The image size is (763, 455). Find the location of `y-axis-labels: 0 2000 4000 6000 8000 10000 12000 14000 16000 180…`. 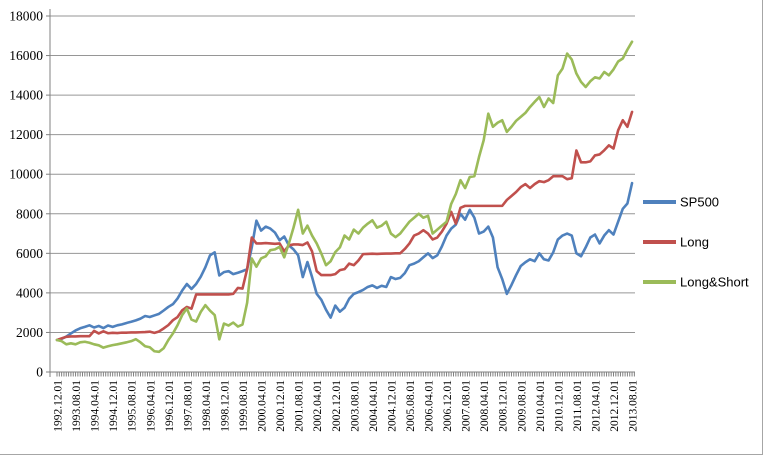

y-axis-labels: 0 2000 4000 6000 8000 10000 12000 14000 16000 180… is located at coordinates (26, 194).